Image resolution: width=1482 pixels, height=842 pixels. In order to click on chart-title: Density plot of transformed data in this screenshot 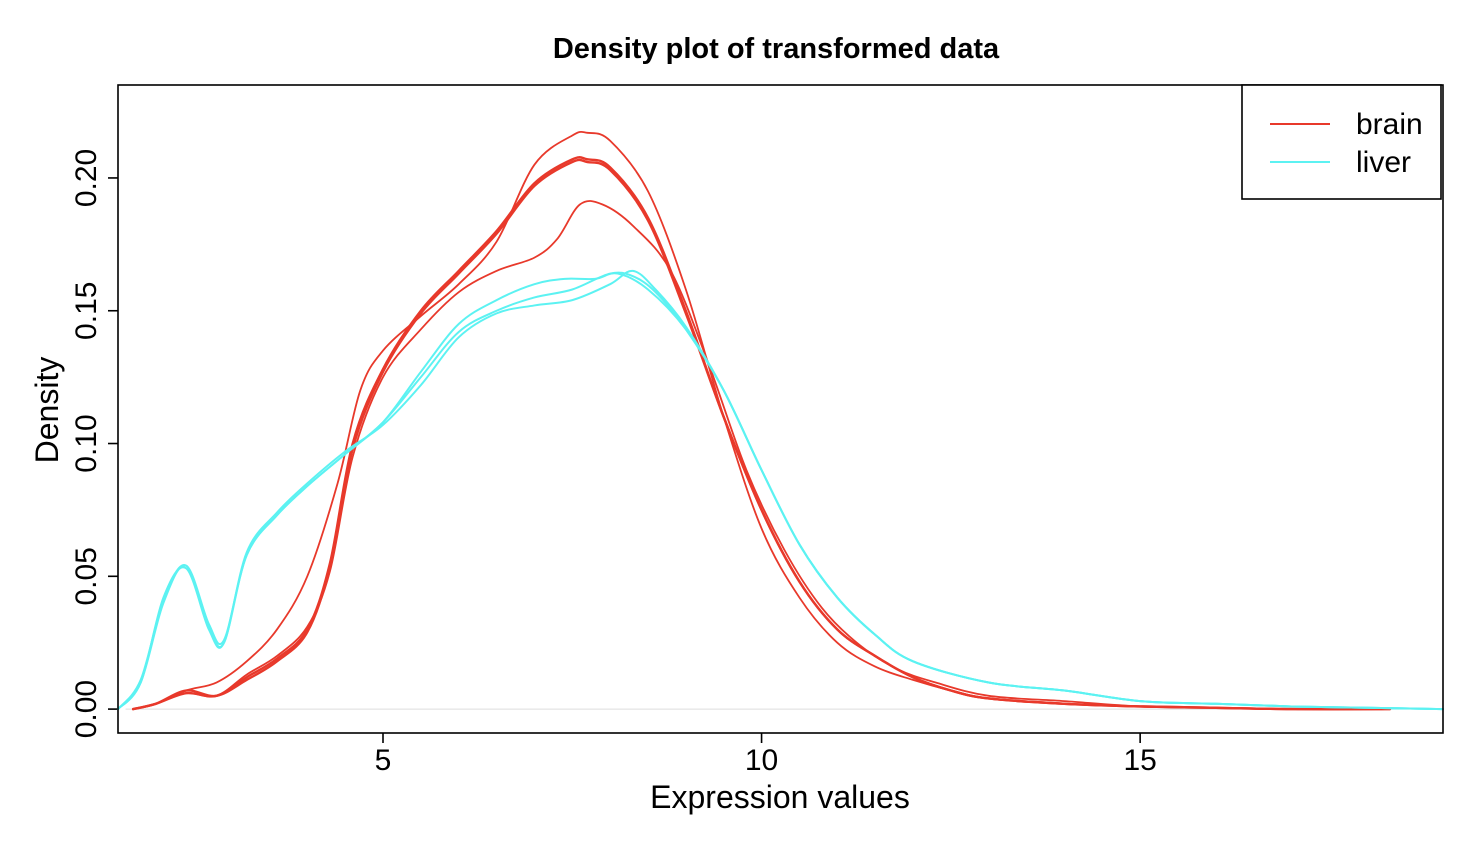, I will do `click(776, 49)`.